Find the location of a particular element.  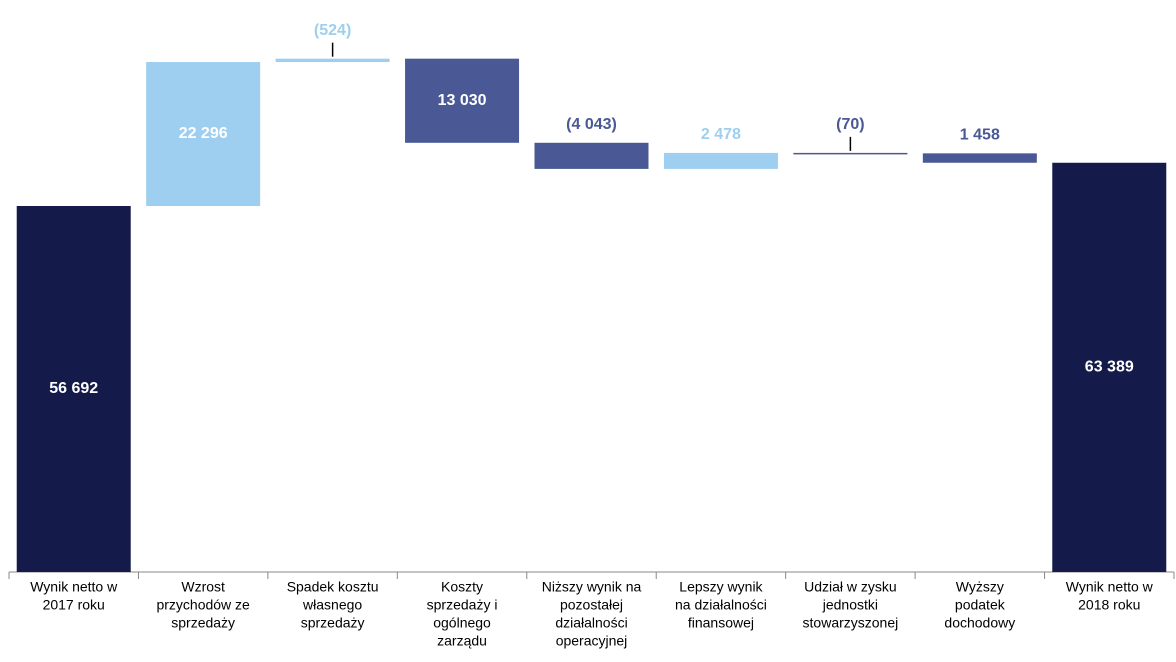

value-label: 13 030 is located at coordinates (462, 100).